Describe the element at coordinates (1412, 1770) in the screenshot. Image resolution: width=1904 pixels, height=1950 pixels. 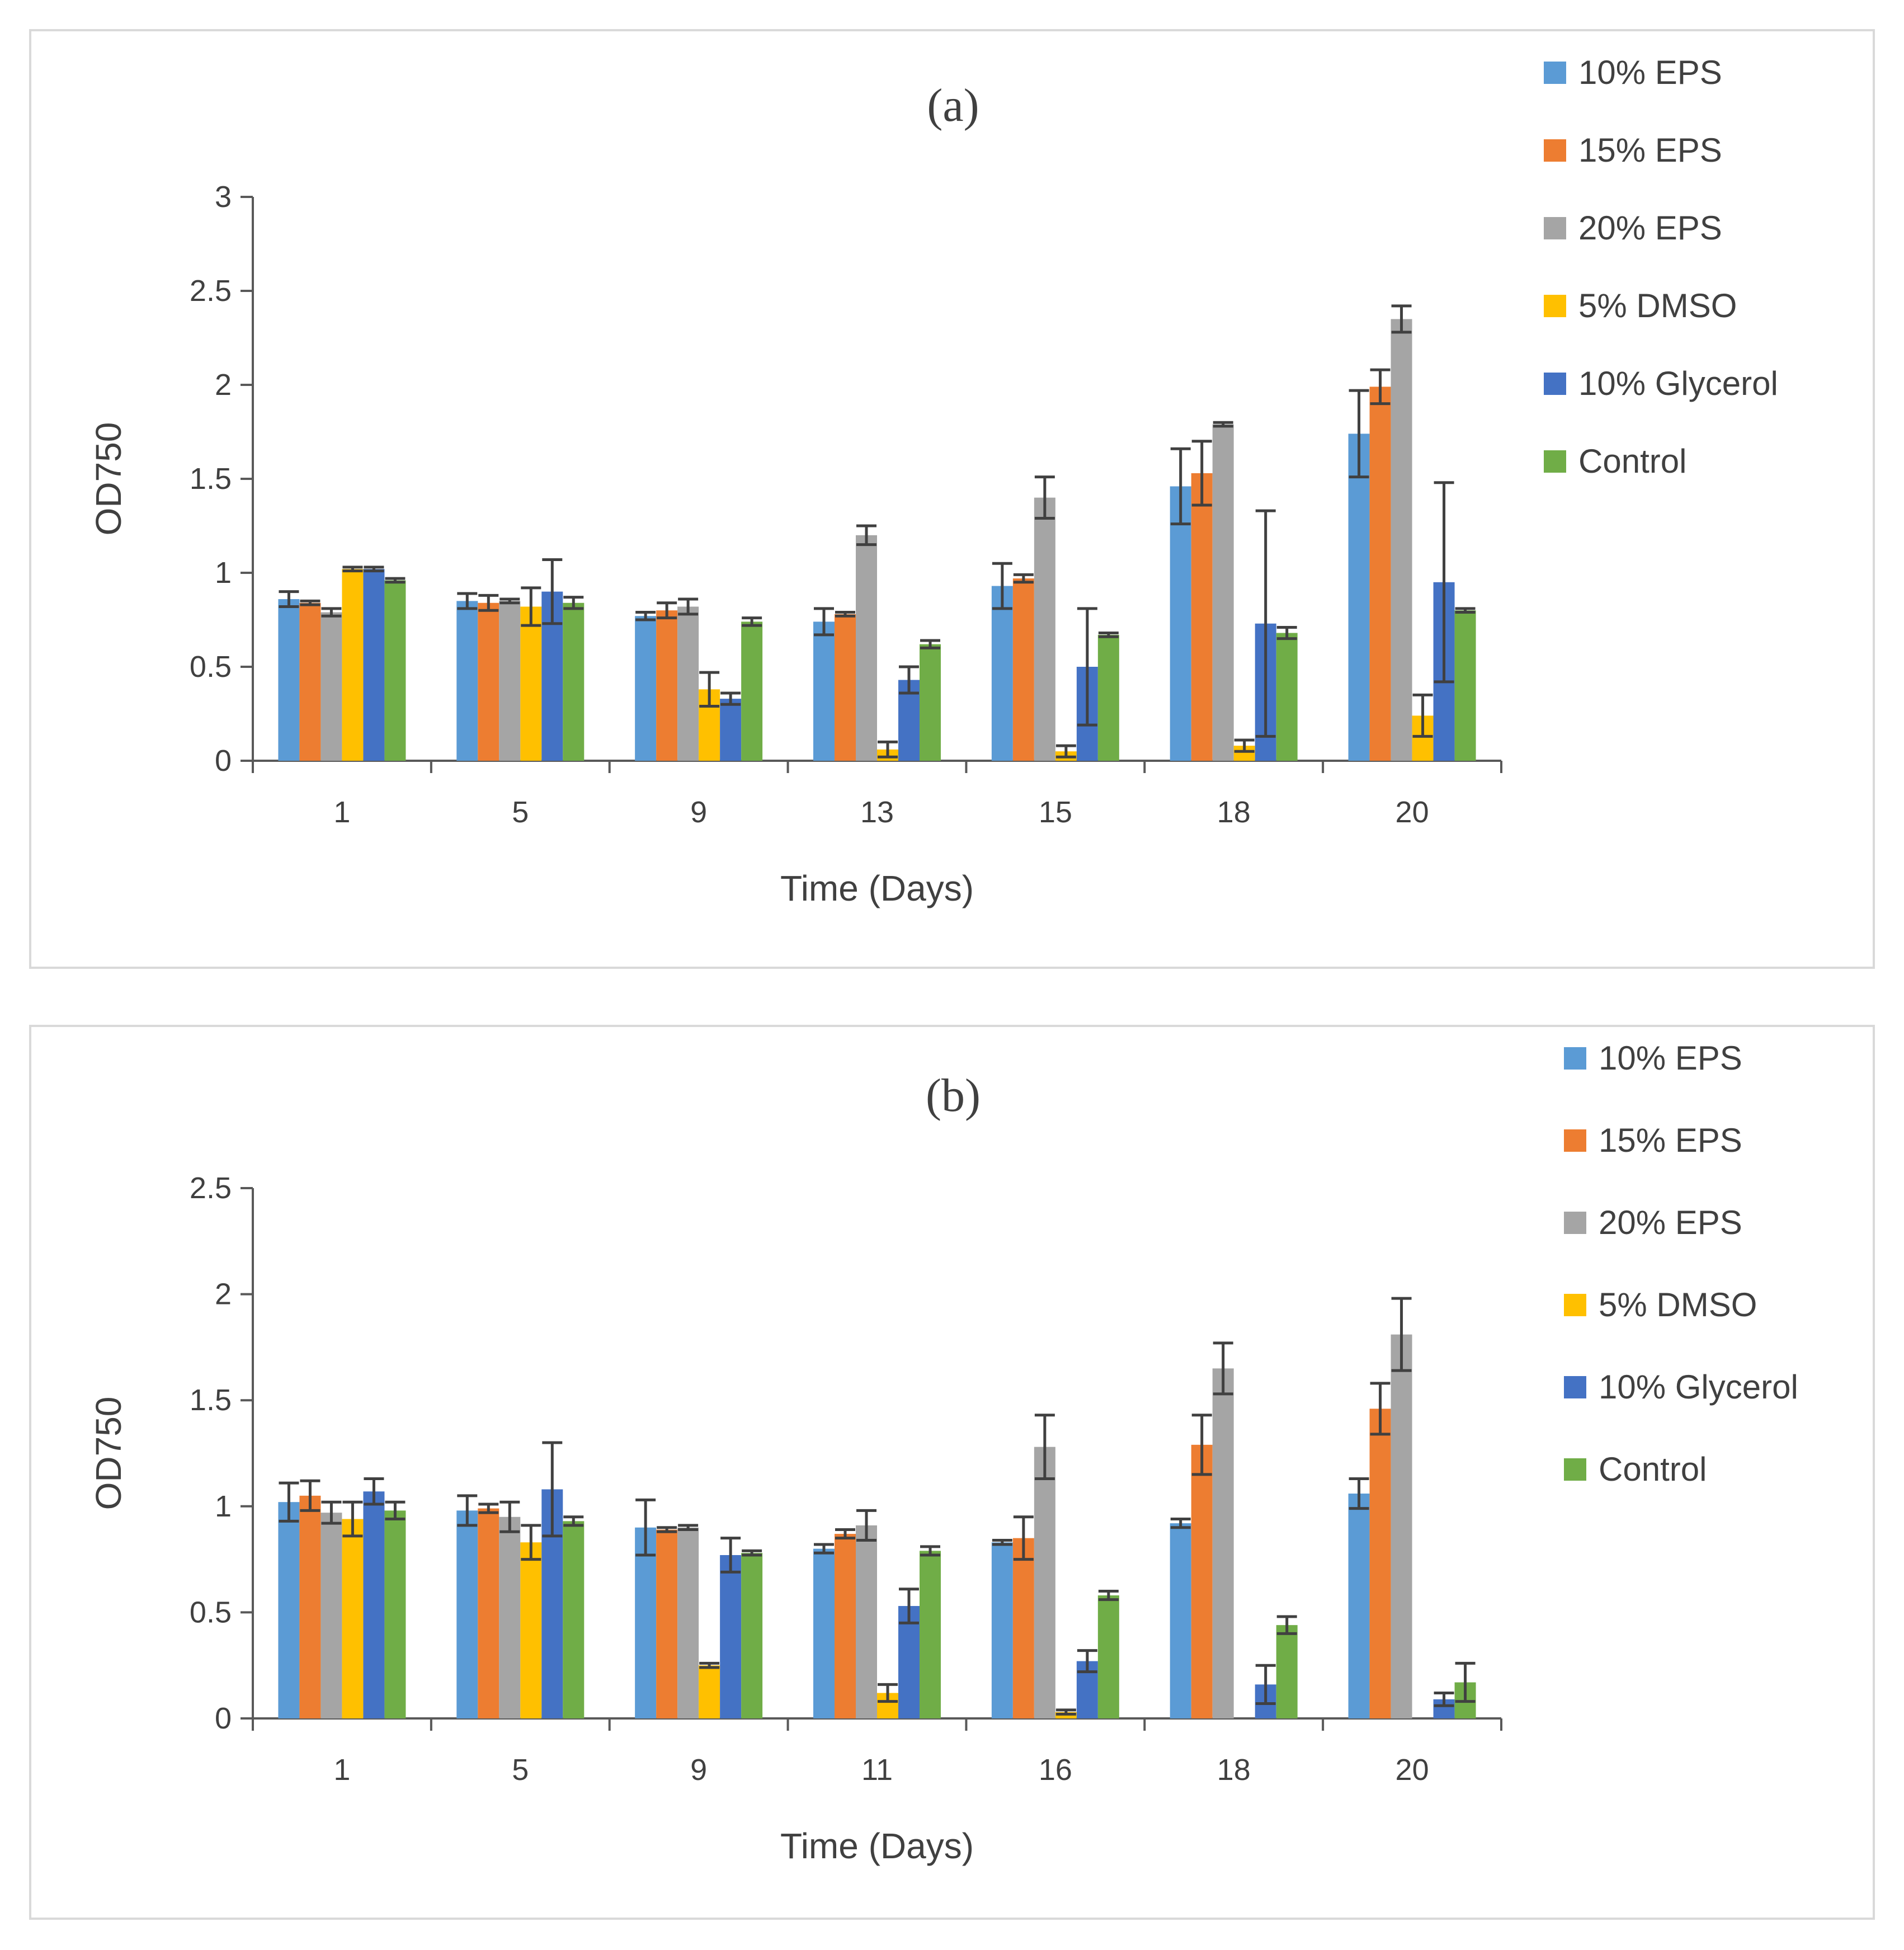
I see `chart-b-x-tick-label: 20` at that location.